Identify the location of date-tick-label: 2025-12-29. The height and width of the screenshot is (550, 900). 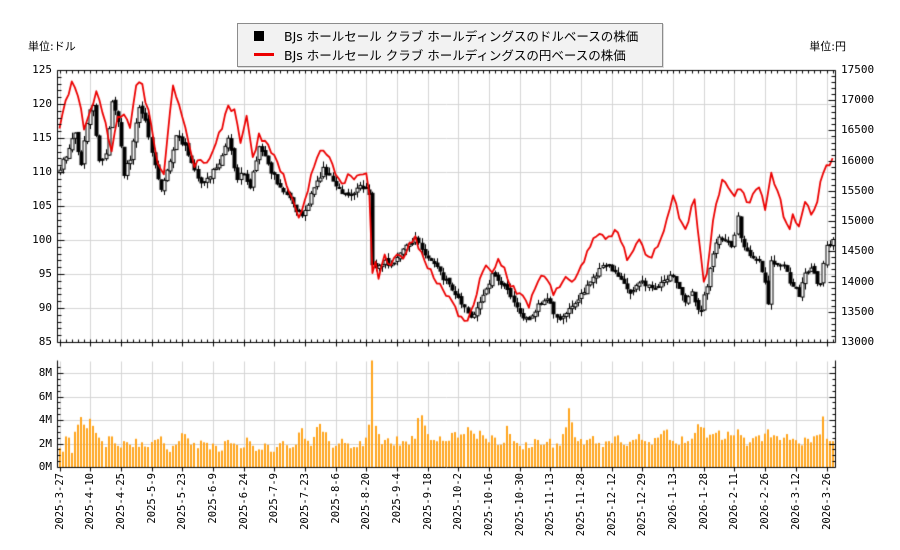
(642, 505).